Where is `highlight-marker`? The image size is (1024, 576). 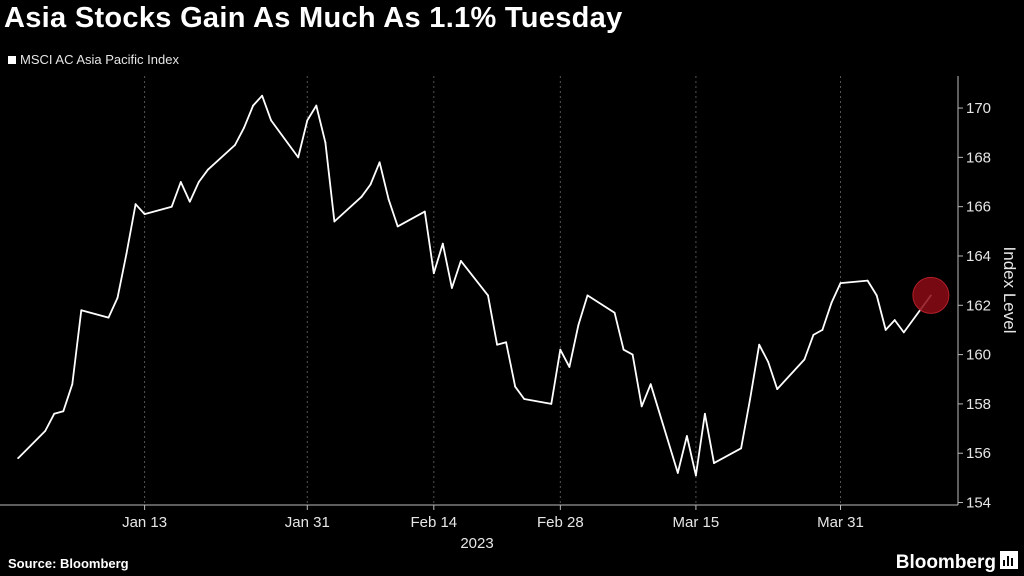
highlight-marker is located at coordinates (931, 295).